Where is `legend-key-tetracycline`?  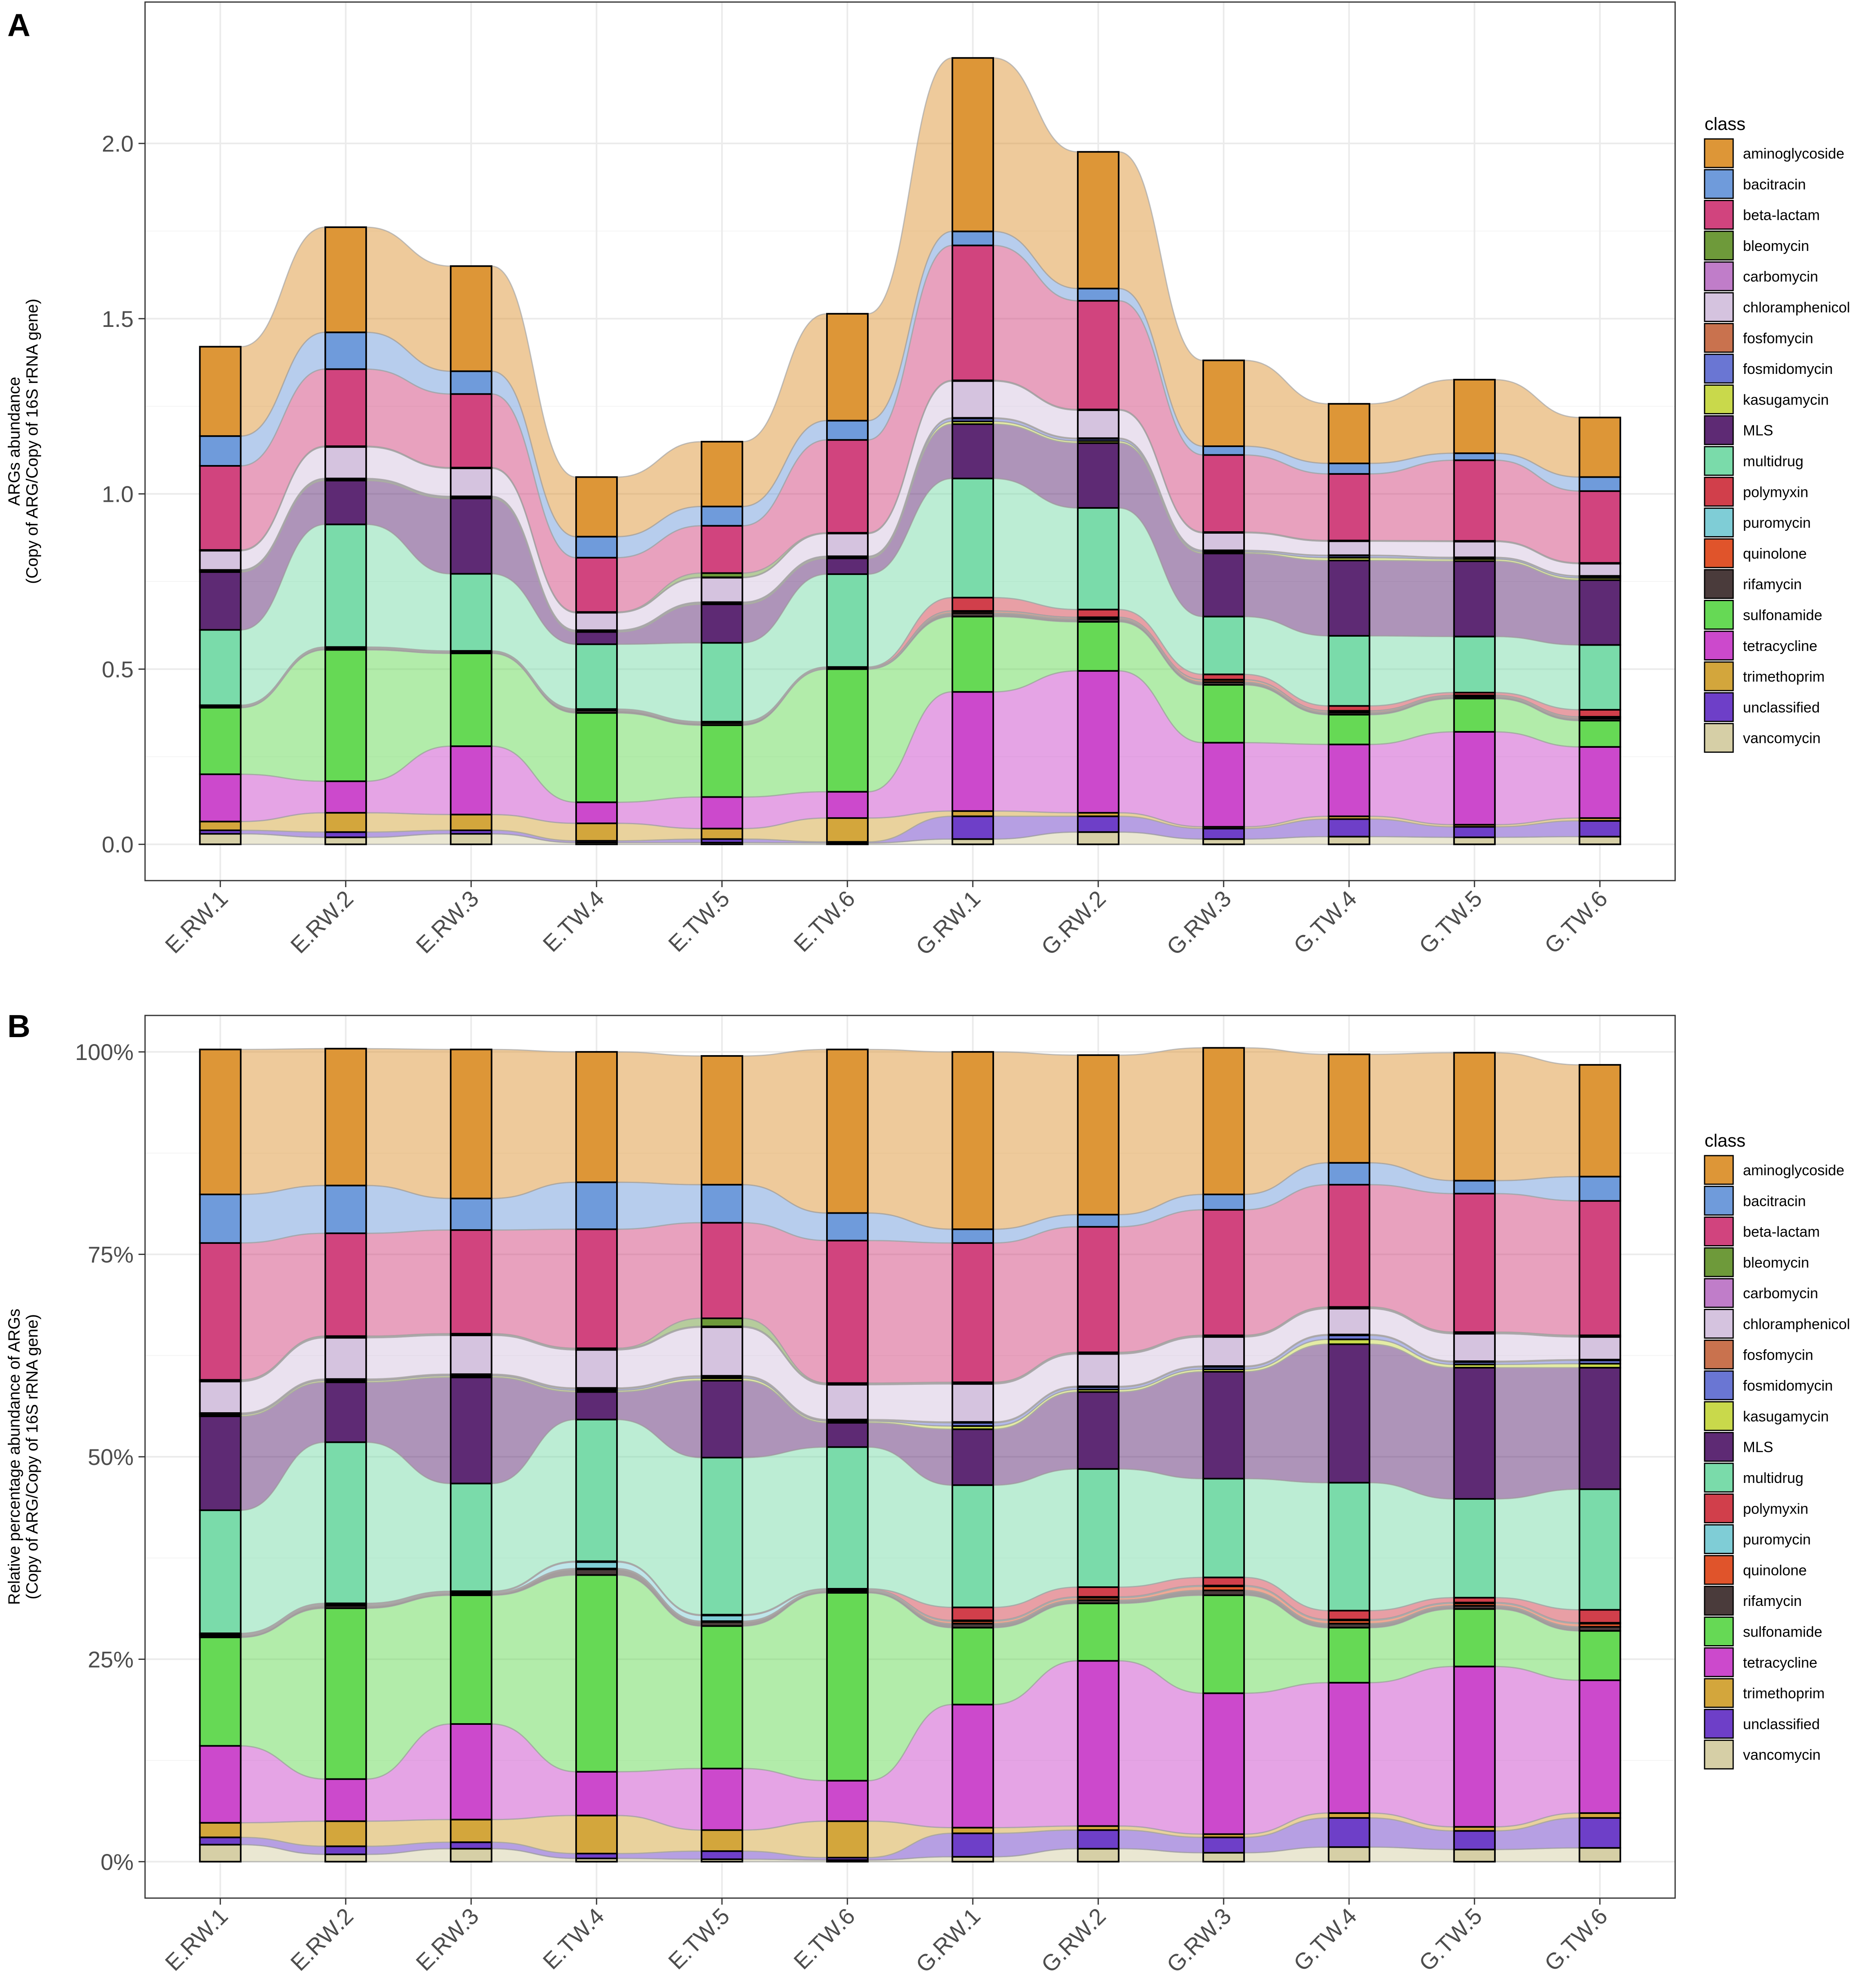
legend-key-tetracycline is located at coordinates (1719, 1662).